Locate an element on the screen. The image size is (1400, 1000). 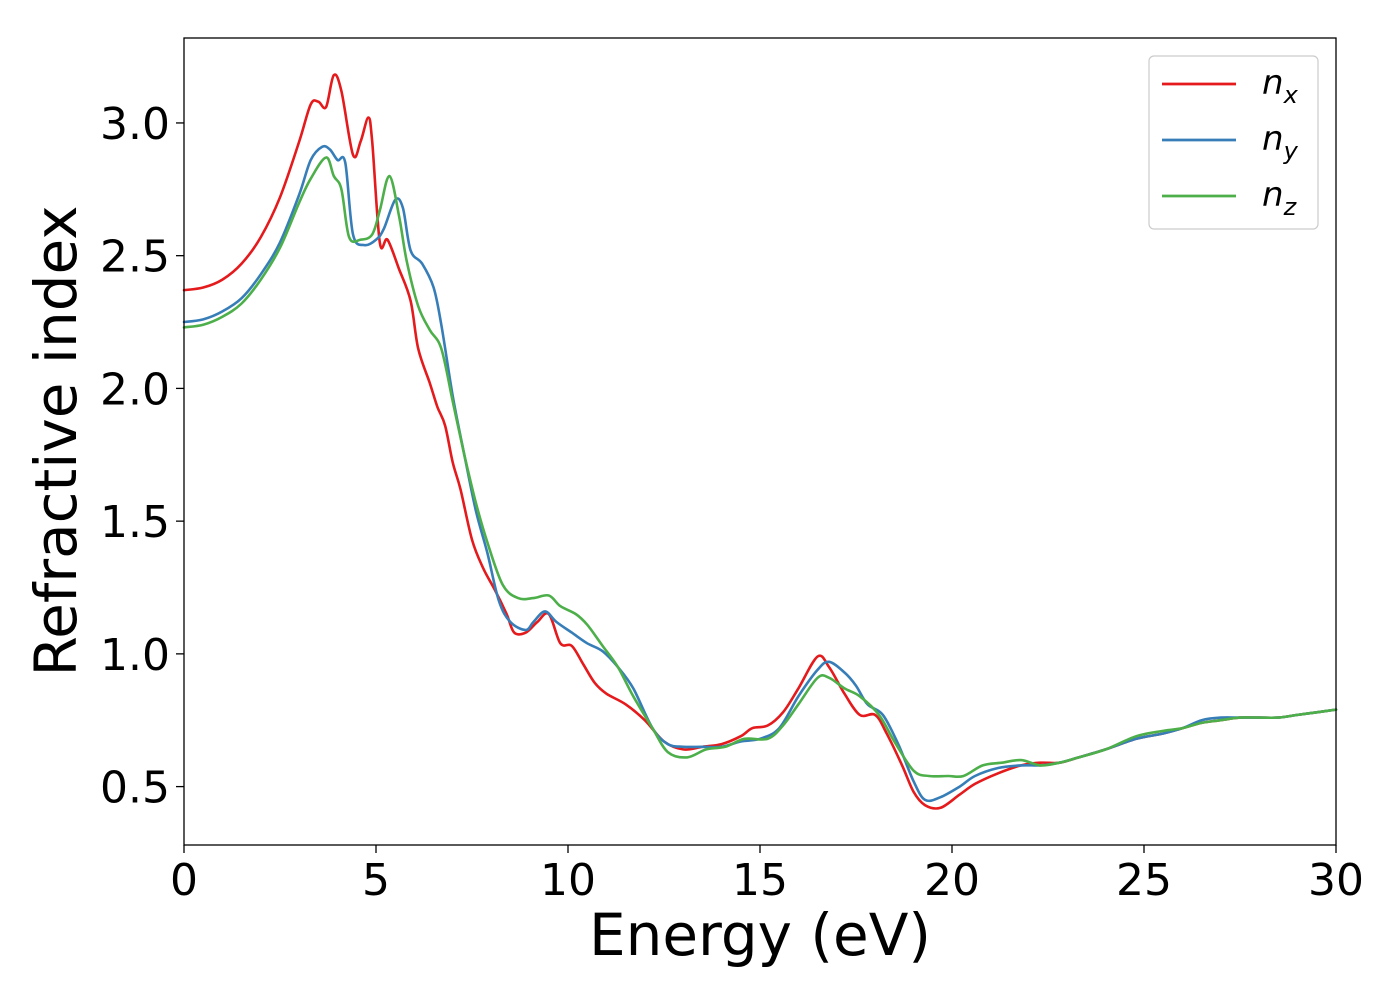
y-tick-label: 1.5 is located at coordinates (135, 522).